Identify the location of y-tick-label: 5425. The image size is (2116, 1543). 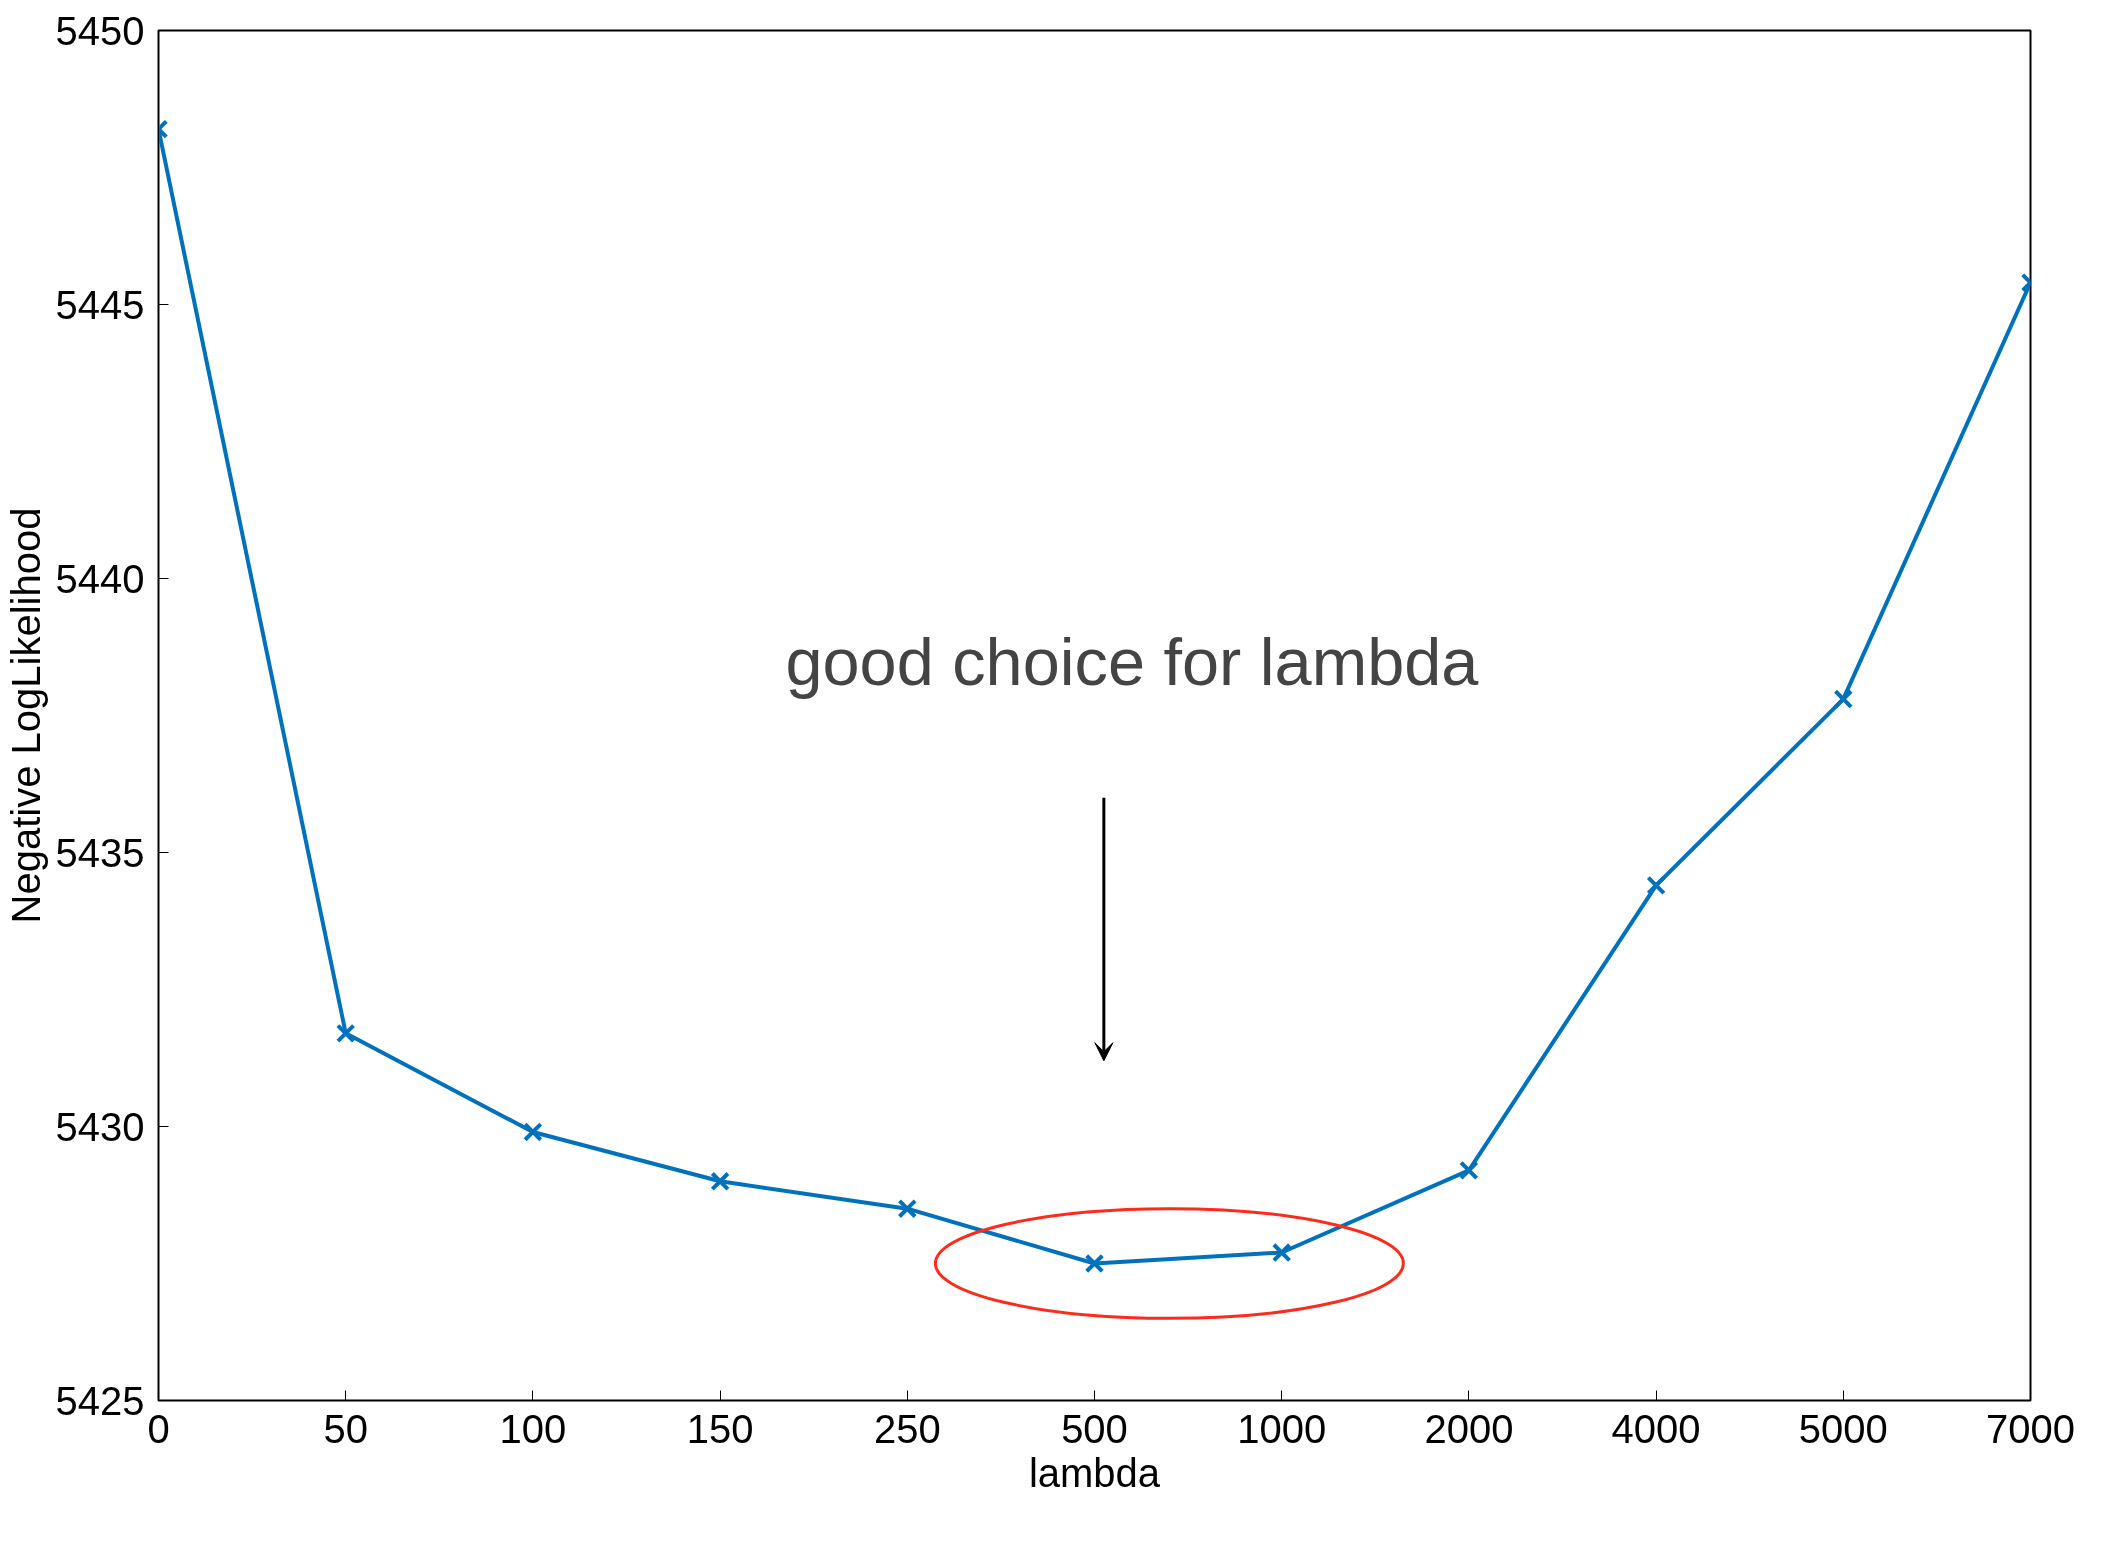
(100, 1400).